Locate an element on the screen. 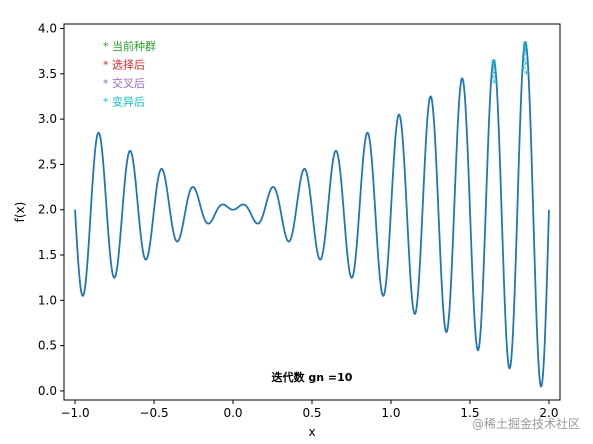  x-axis: −1.0 −0.5 0.0 0.5 1.0 1.5 2.0 is located at coordinates (309, 410).